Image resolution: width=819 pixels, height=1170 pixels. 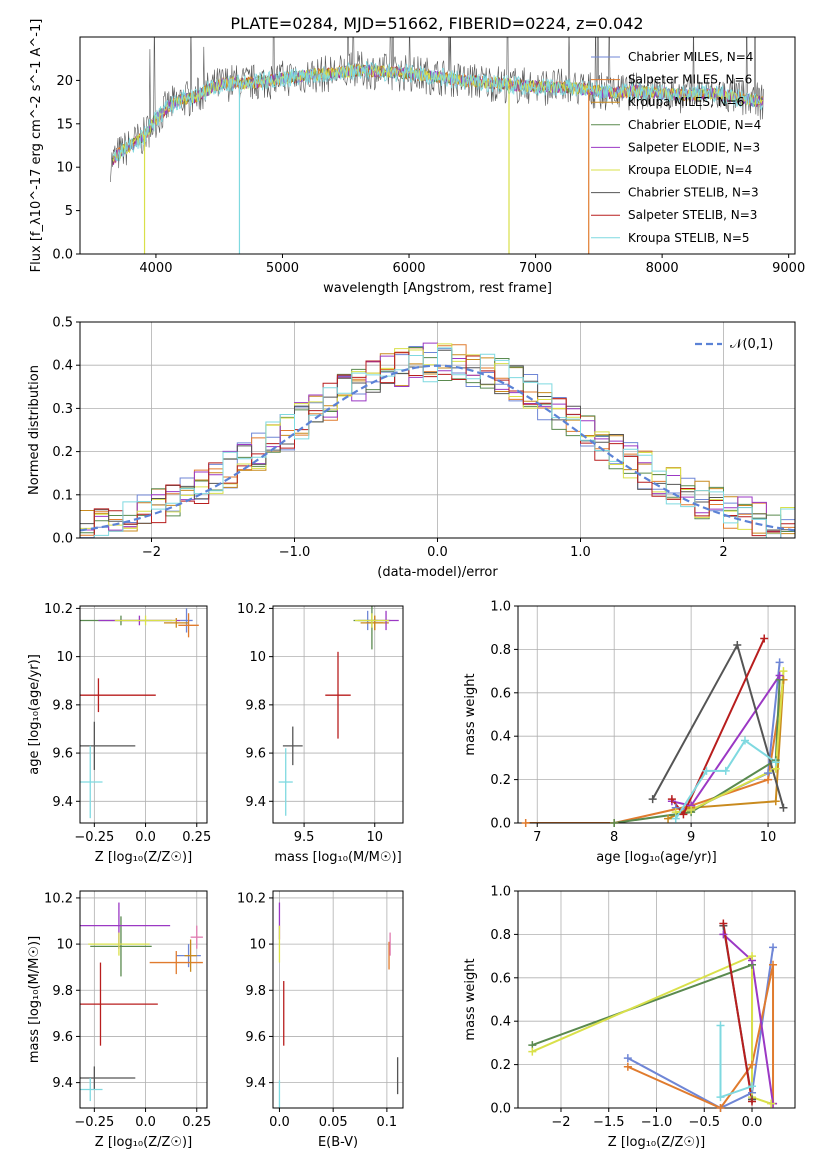 What do you see at coordinates (470, 999) in the screenshot?
I see `y-axis-label: mass weight` at bounding box center [470, 999].